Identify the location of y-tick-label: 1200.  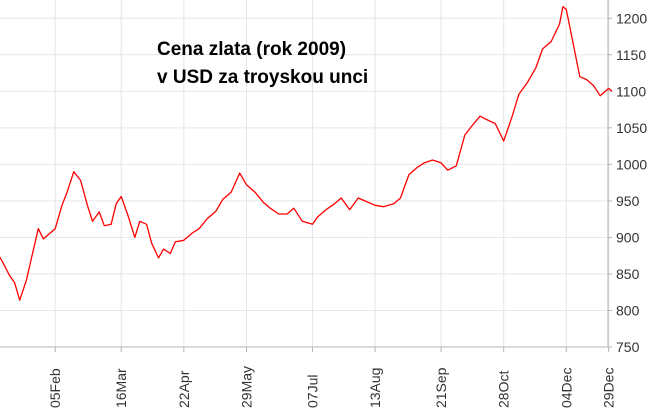
(631, 18).